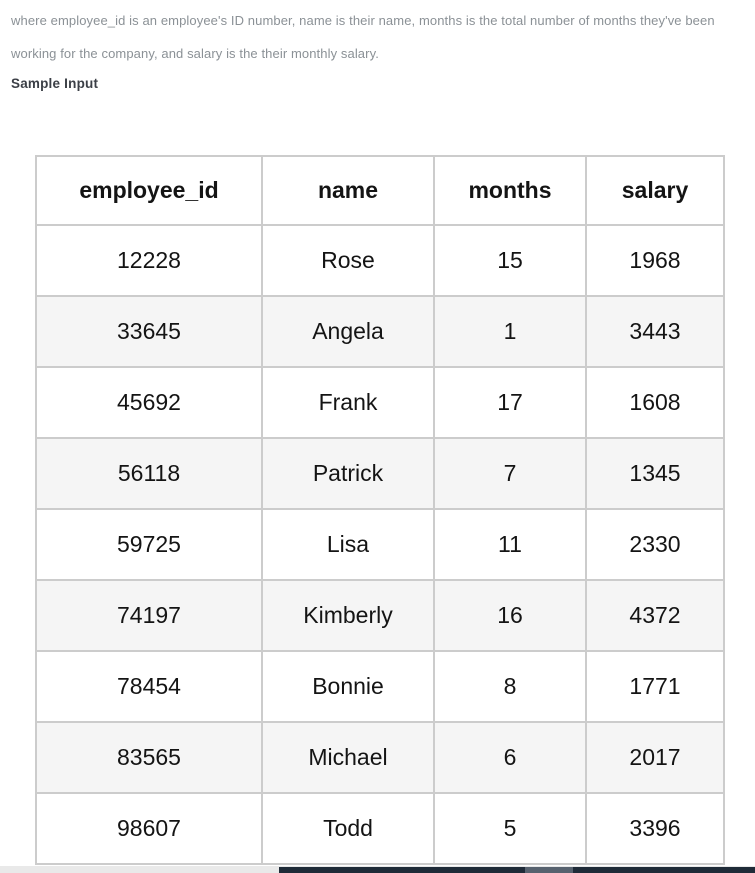 The image size is (755, 873). Describe the element at coordinates (149, 757) in the screenshot. I see `table-cell: 83565` at that location.